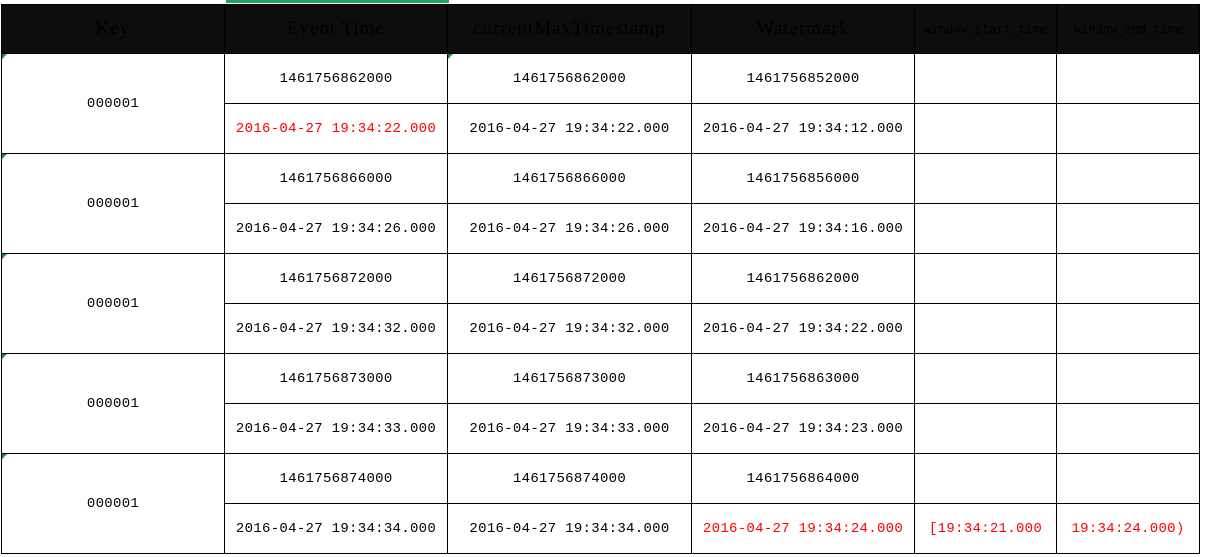 Image resolution: width=1209 pixels, height=557 pixels. I want to click on window-end-cell: 19:34:24.000), so click(1128, 528).